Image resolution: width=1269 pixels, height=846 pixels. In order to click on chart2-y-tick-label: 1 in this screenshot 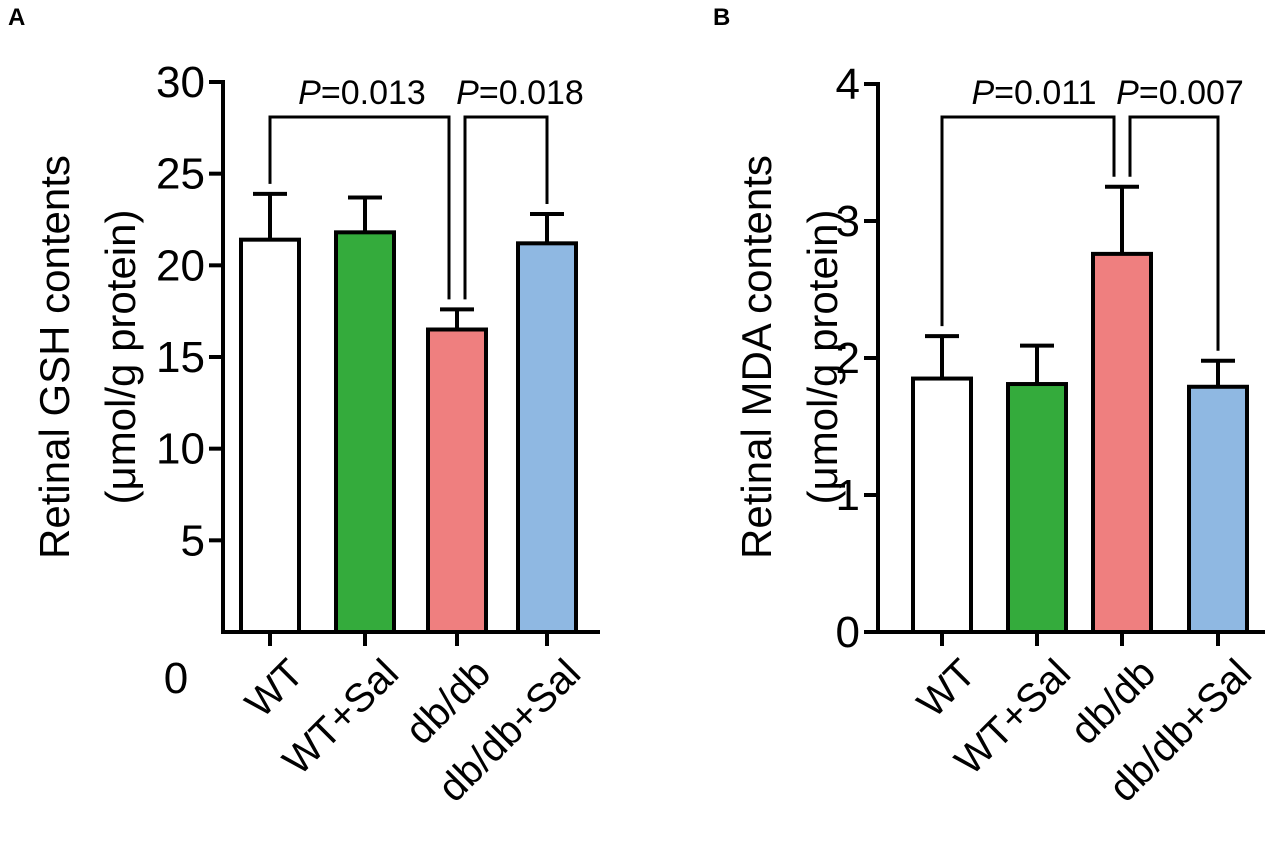, I will do `click(848, 495)`.